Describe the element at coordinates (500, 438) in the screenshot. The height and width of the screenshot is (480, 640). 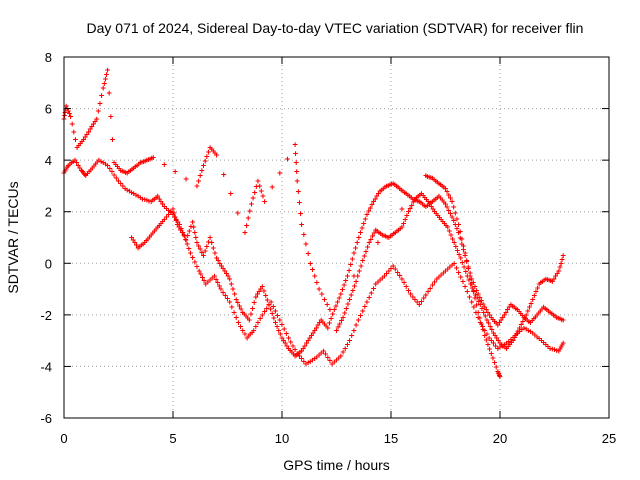
I see `x-tick-label: 20` at that location.